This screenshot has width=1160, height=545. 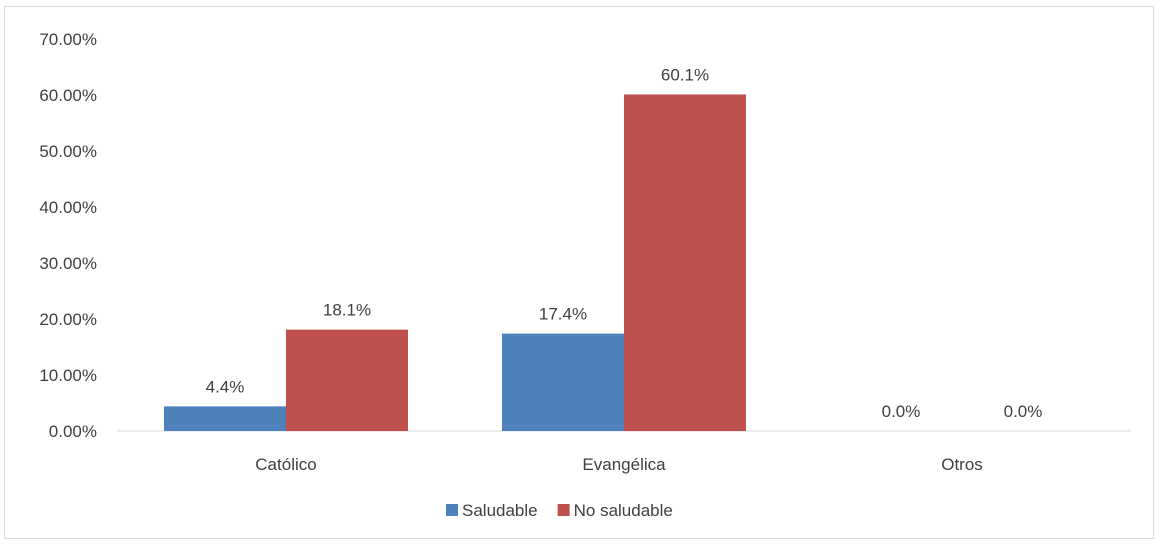 I want to click on y-tick-label: 10.00%, so click(x=68, y=375).